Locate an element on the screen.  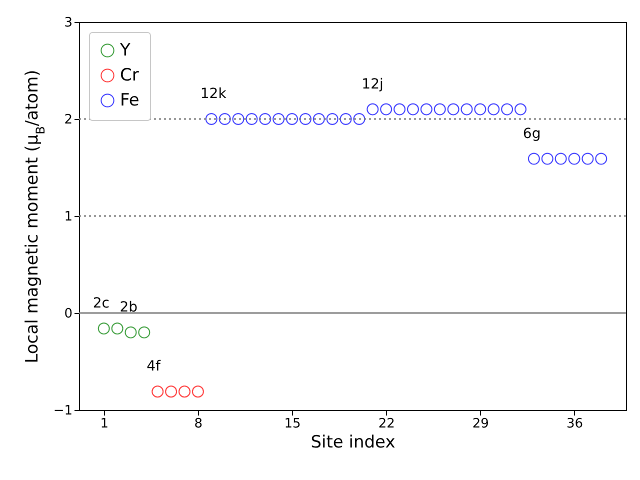
y-tick-label: −1 is located at coordinates (62, 411).